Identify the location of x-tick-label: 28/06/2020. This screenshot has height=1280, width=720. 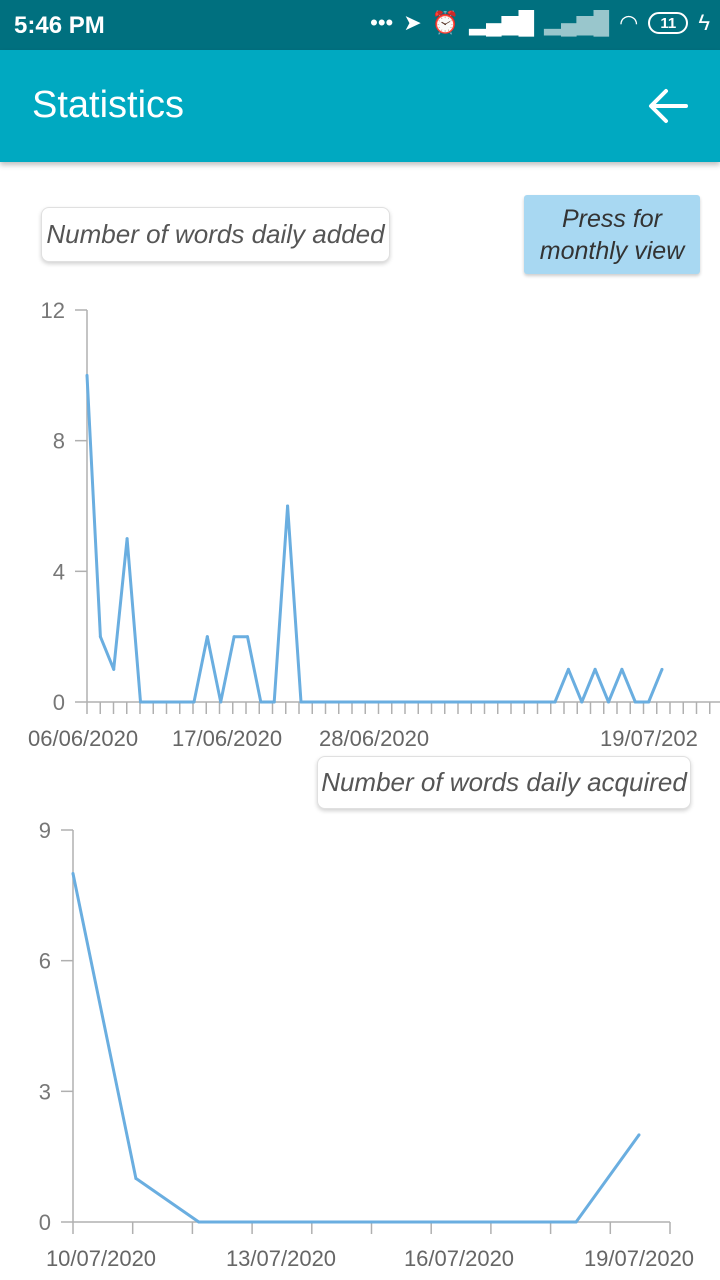
(374, 738).